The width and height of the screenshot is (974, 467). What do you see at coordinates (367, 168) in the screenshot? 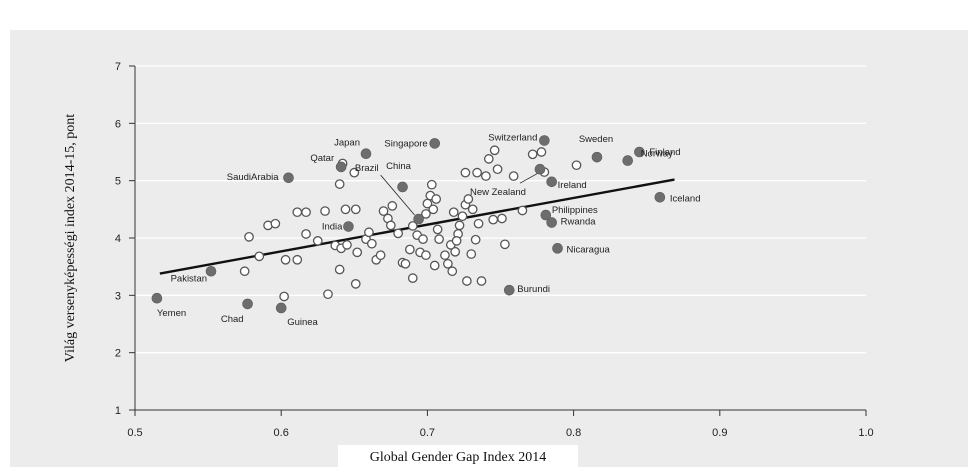
I see `point-label: Brazil` at bounding box center [367, 168].